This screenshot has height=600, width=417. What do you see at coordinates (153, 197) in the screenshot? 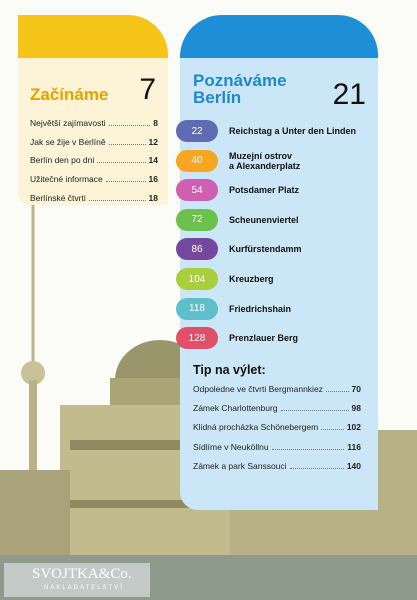
I see `toc-page: 18` at bounding box center [153, 197].